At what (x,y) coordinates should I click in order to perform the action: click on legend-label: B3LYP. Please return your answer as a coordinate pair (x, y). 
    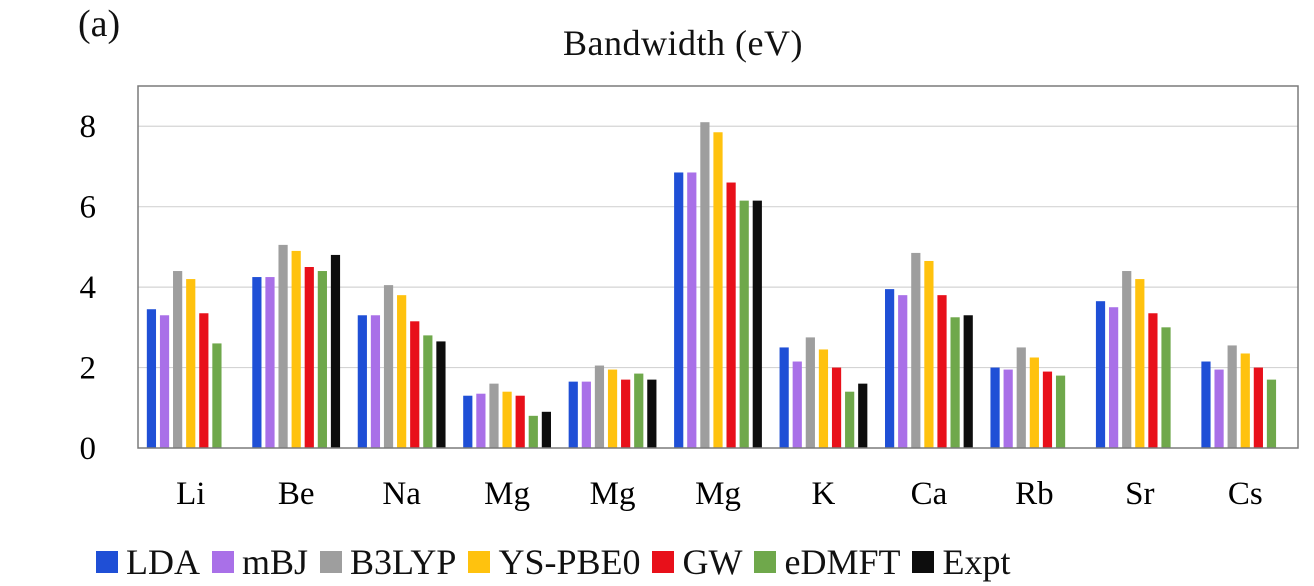
    Looking at the image, I should click on (403, 562).